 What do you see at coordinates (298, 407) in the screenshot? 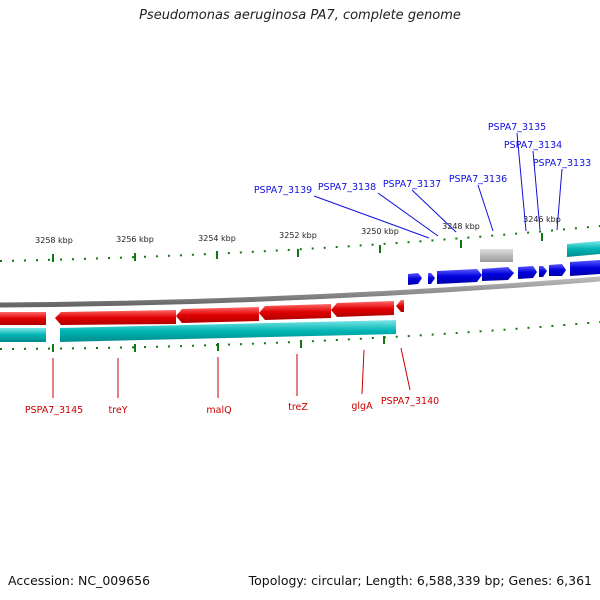
I see `gene-label-treZ: treZ` at bounding box center [298, 407].